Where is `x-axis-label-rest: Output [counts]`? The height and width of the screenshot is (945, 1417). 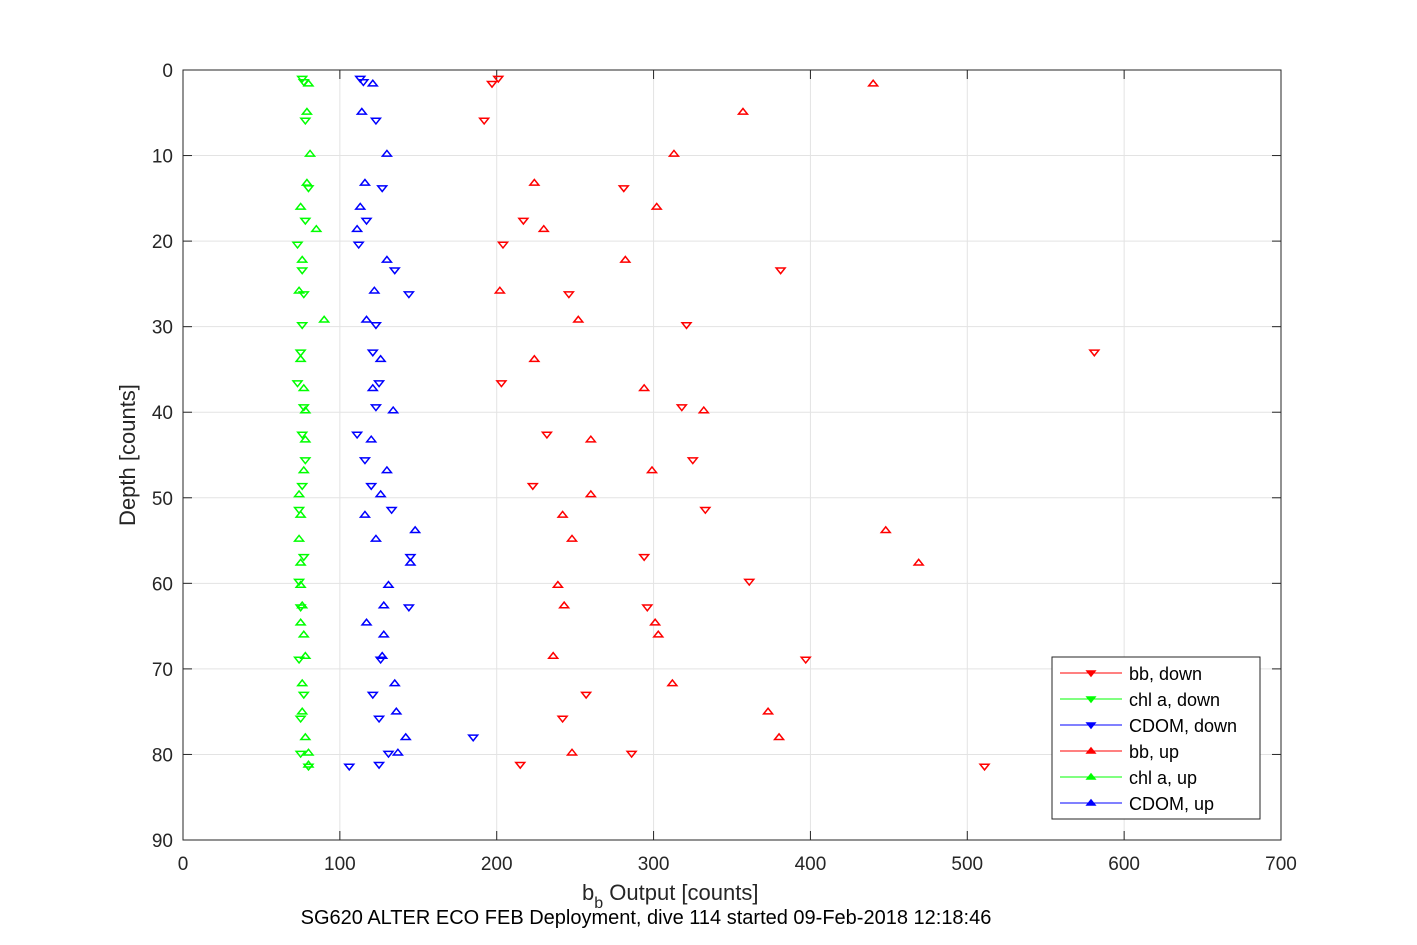
x-axis-label-rest: Output [counts] is located at coordinates (680, 892).